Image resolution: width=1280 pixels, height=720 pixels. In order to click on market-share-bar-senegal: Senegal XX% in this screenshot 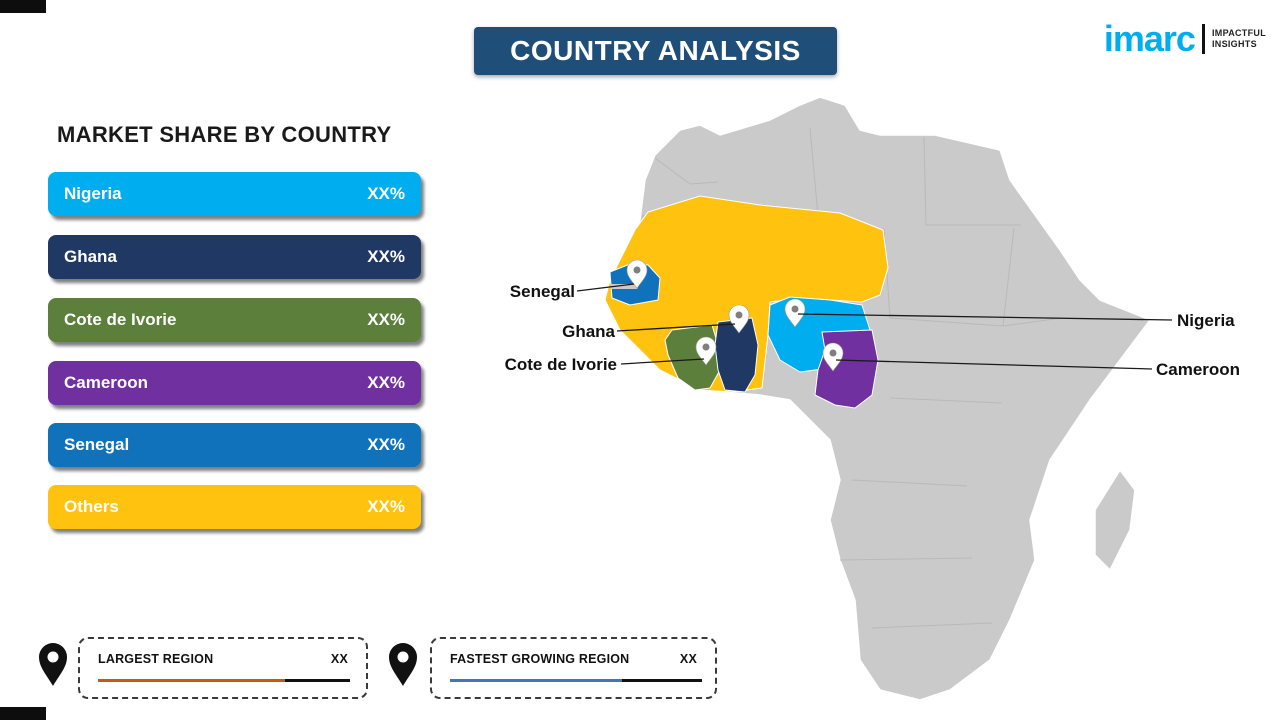, I will do `click(234, 445)`.